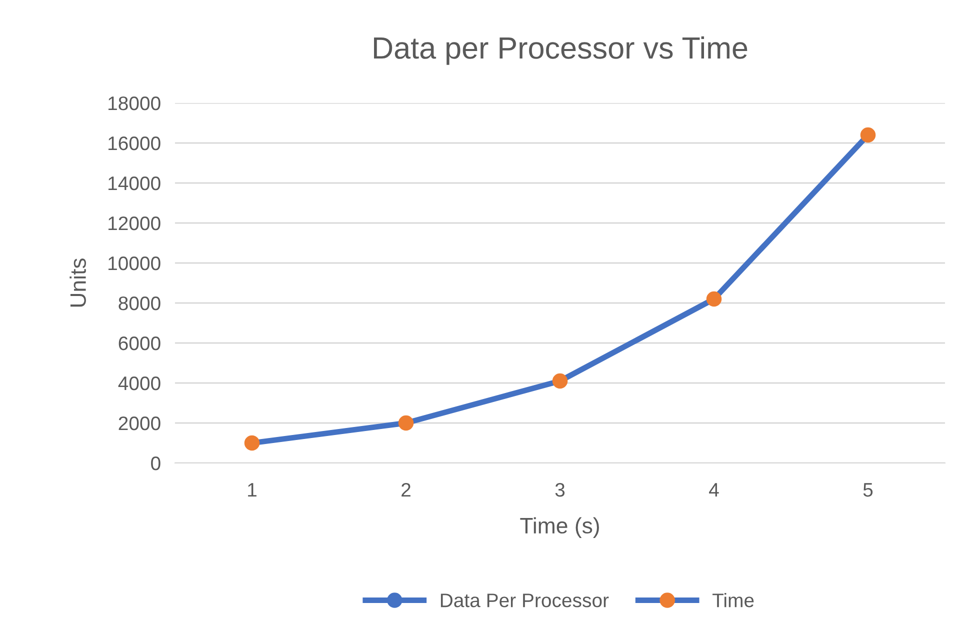 The height and width of the screenshot is (638, 955). I want to click on legend-label: Data Per Processor, so click(524, 601).